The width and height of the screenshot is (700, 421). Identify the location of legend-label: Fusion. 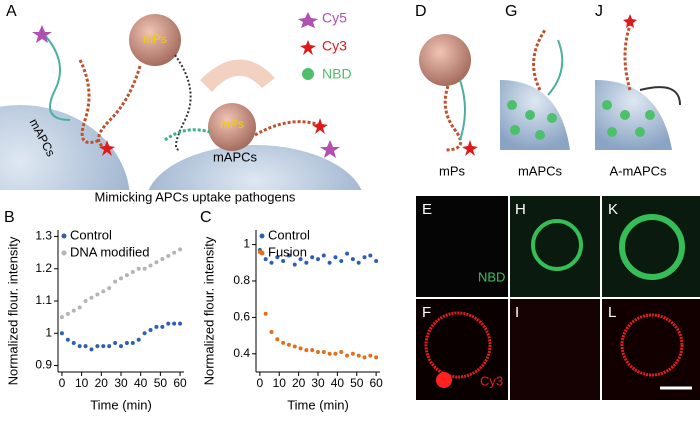
(287, 251).